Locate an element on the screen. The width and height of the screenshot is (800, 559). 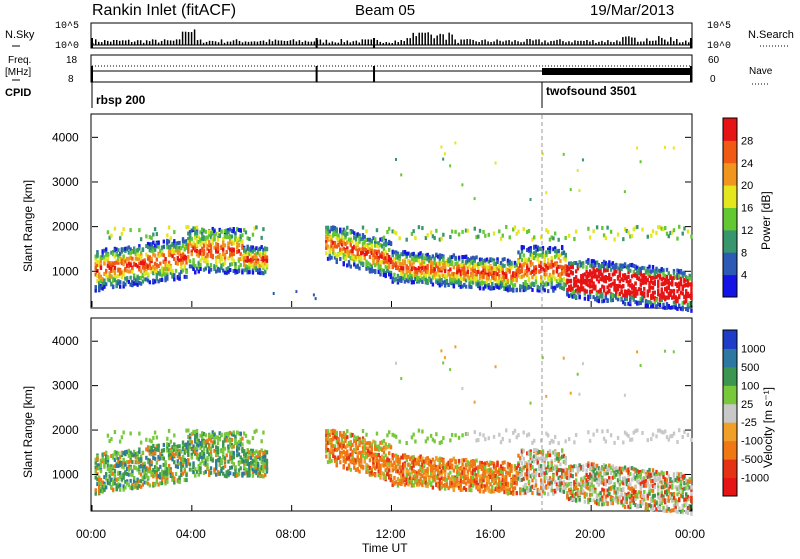
freq-label-1: Freq. is located at coordinates (19, 60).